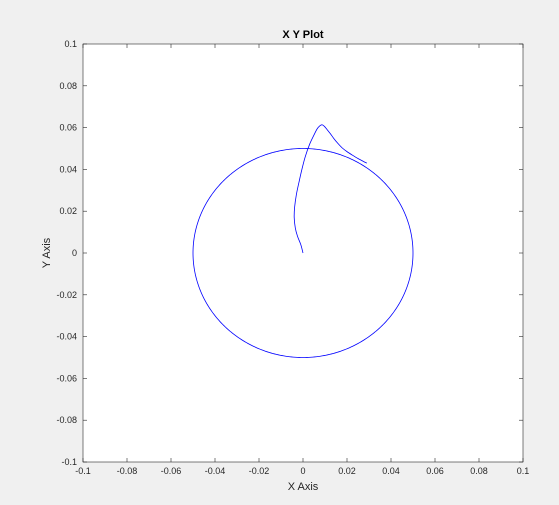  I want to click on y-tick-label: -0.06, so click(66, 378).